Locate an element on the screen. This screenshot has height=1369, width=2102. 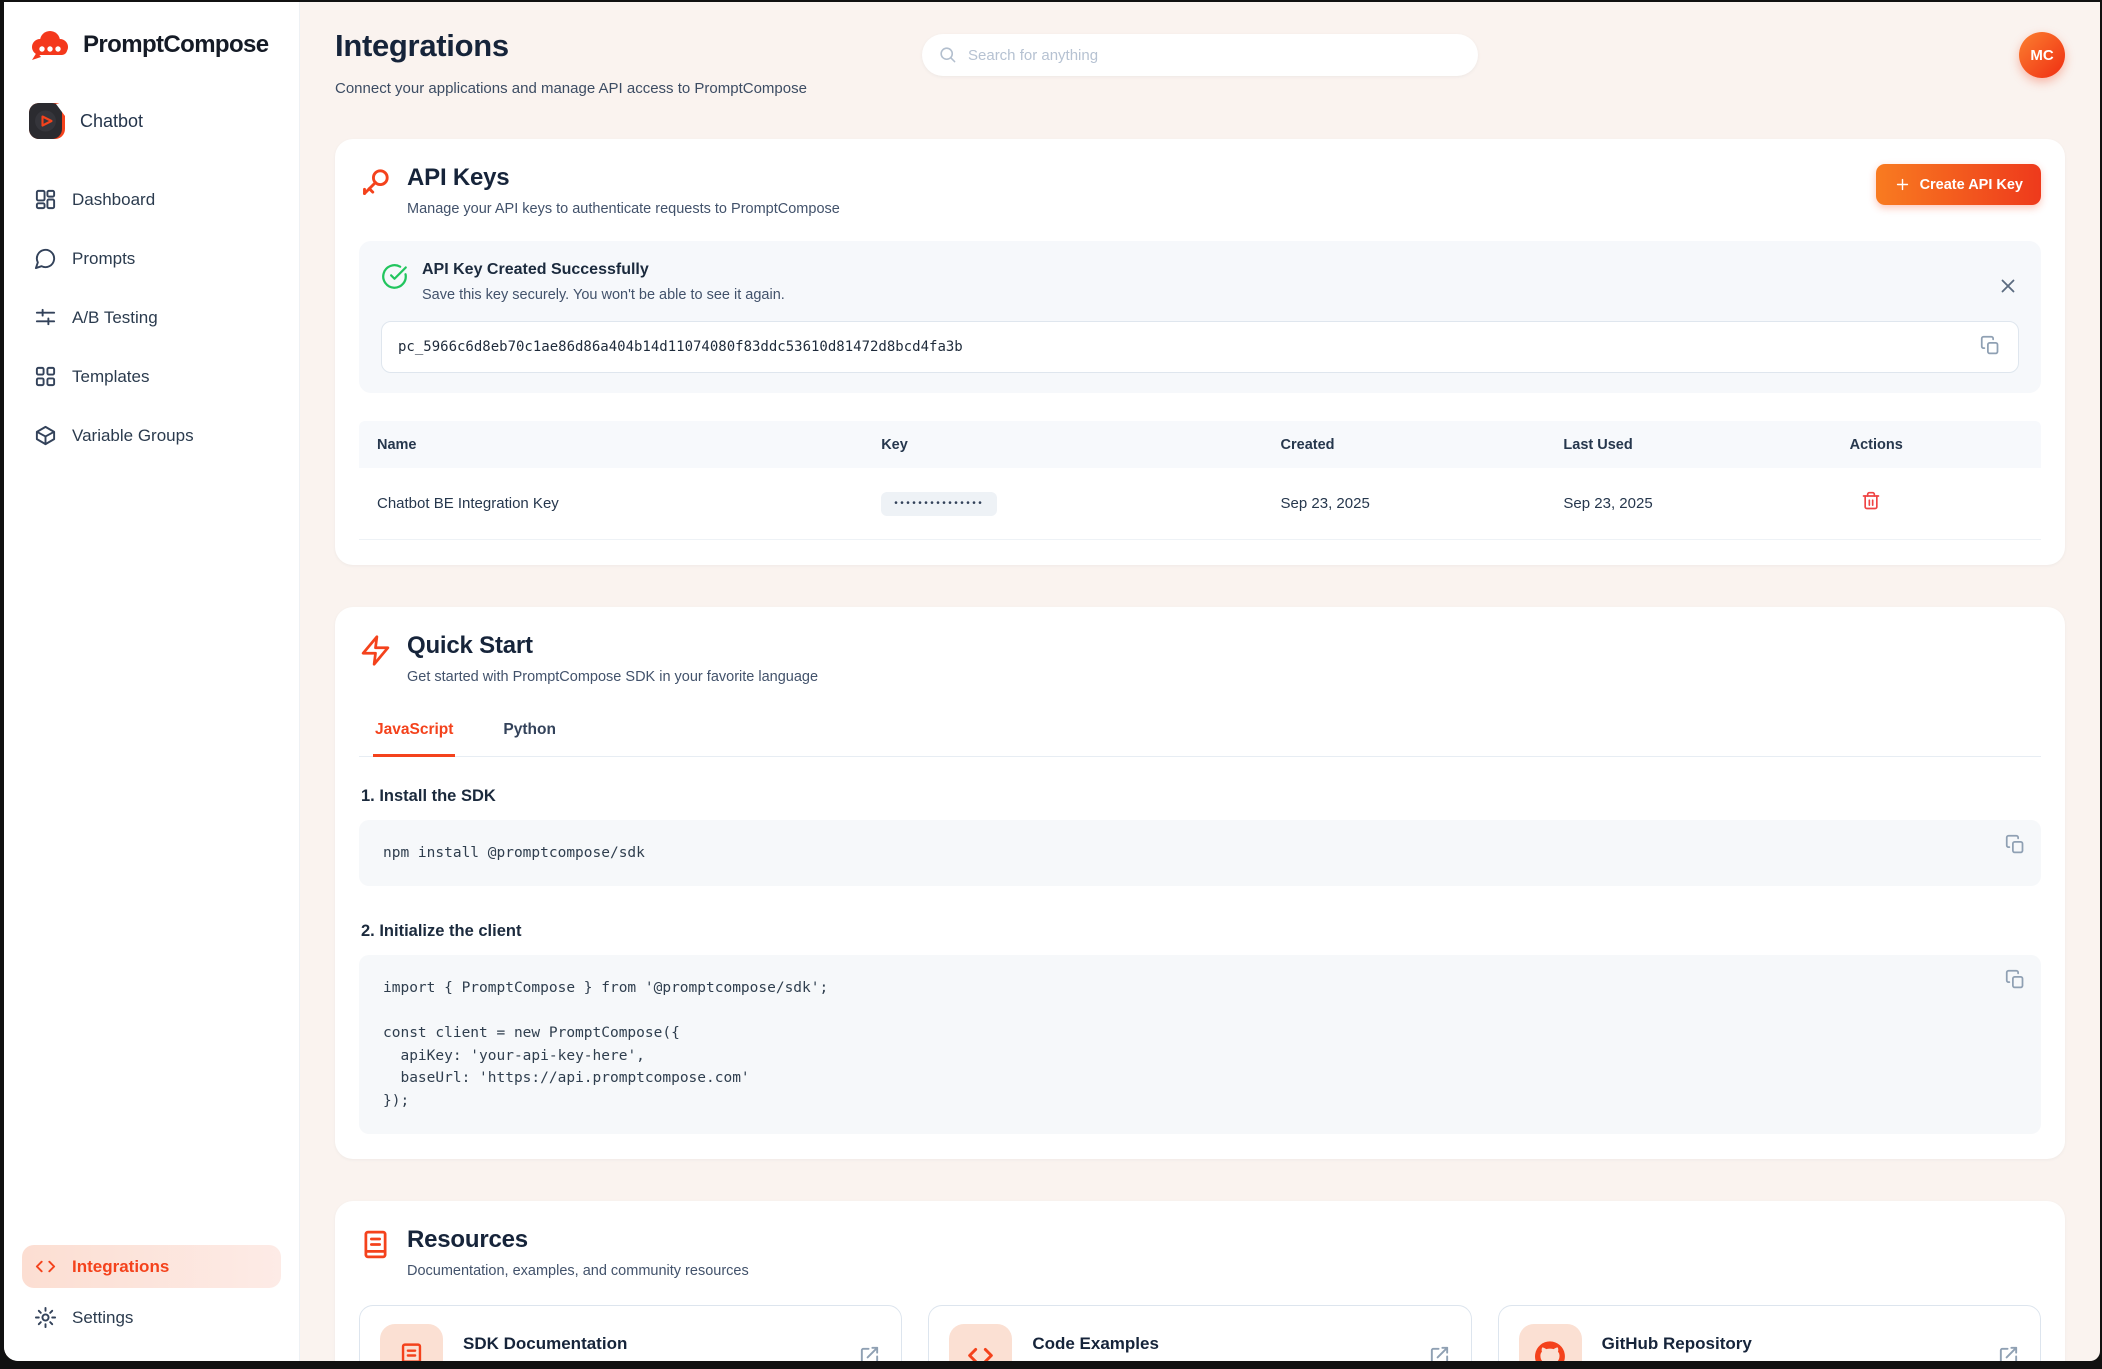
sidebar-item-label: Variable Groups is located at coordinates (133, 435).